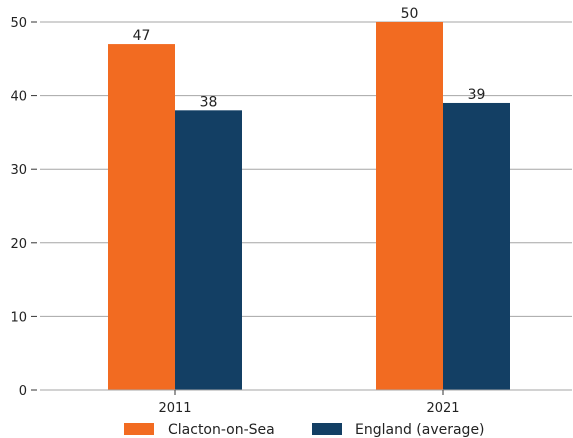 This screenshot has width=573, height=438. I want to click on data-label: 38, so click(209, 102).